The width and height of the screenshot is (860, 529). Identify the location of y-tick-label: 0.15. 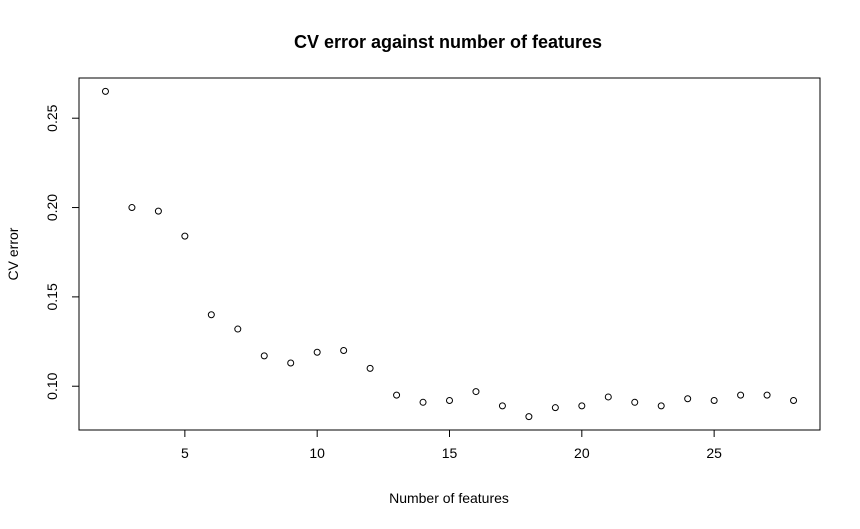
(52, 296).